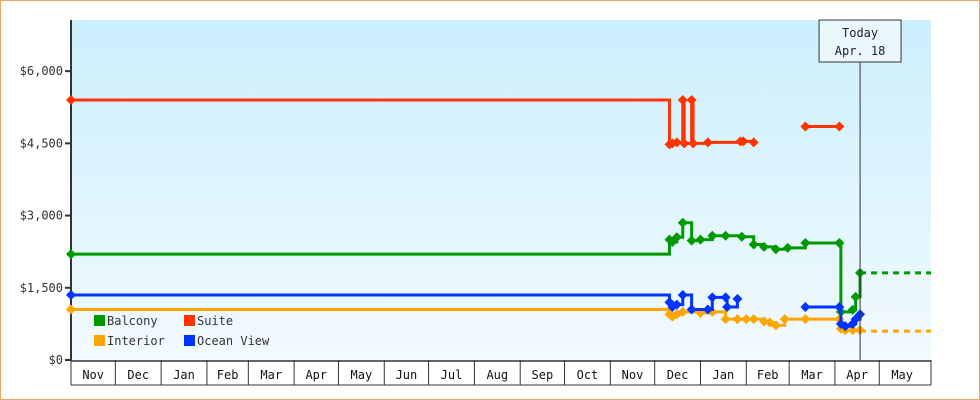 The width and height of the screenshot is (980, 400). I want to click on legend-label: Ocean View, so click(233, 341).